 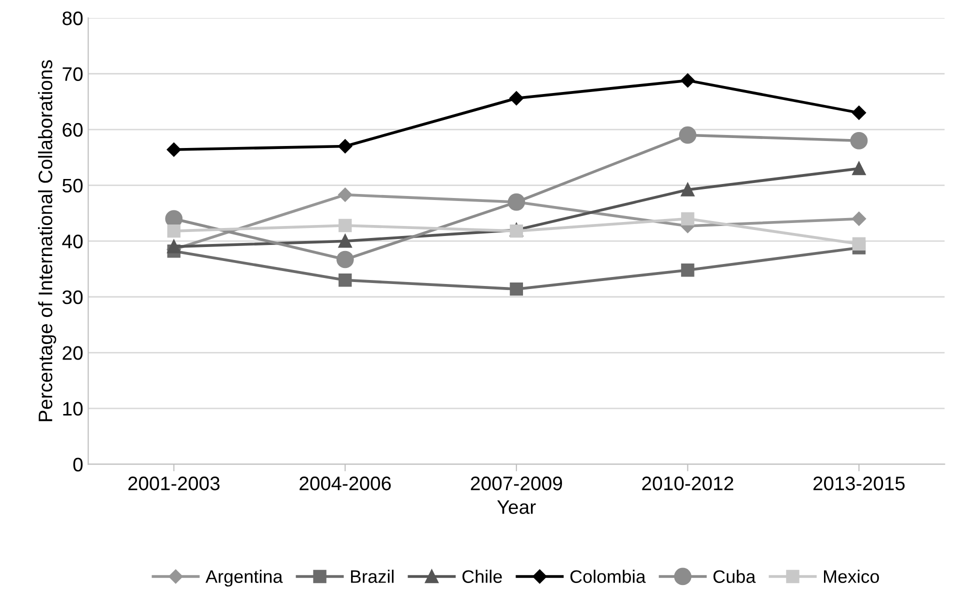 I want to click on legend-label: Colombia, so click(x=608, y=576).